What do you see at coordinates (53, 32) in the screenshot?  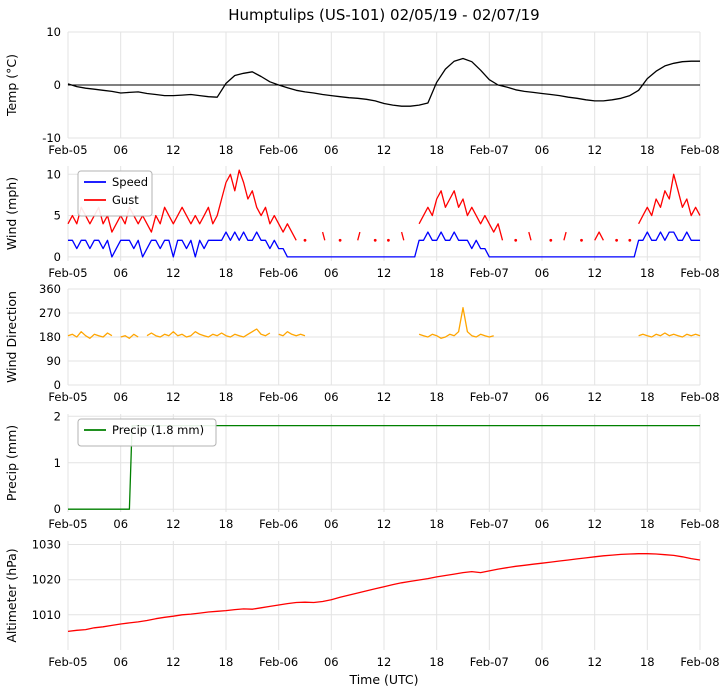 I see `svg-text: 10` at bounding box center [53, 32].